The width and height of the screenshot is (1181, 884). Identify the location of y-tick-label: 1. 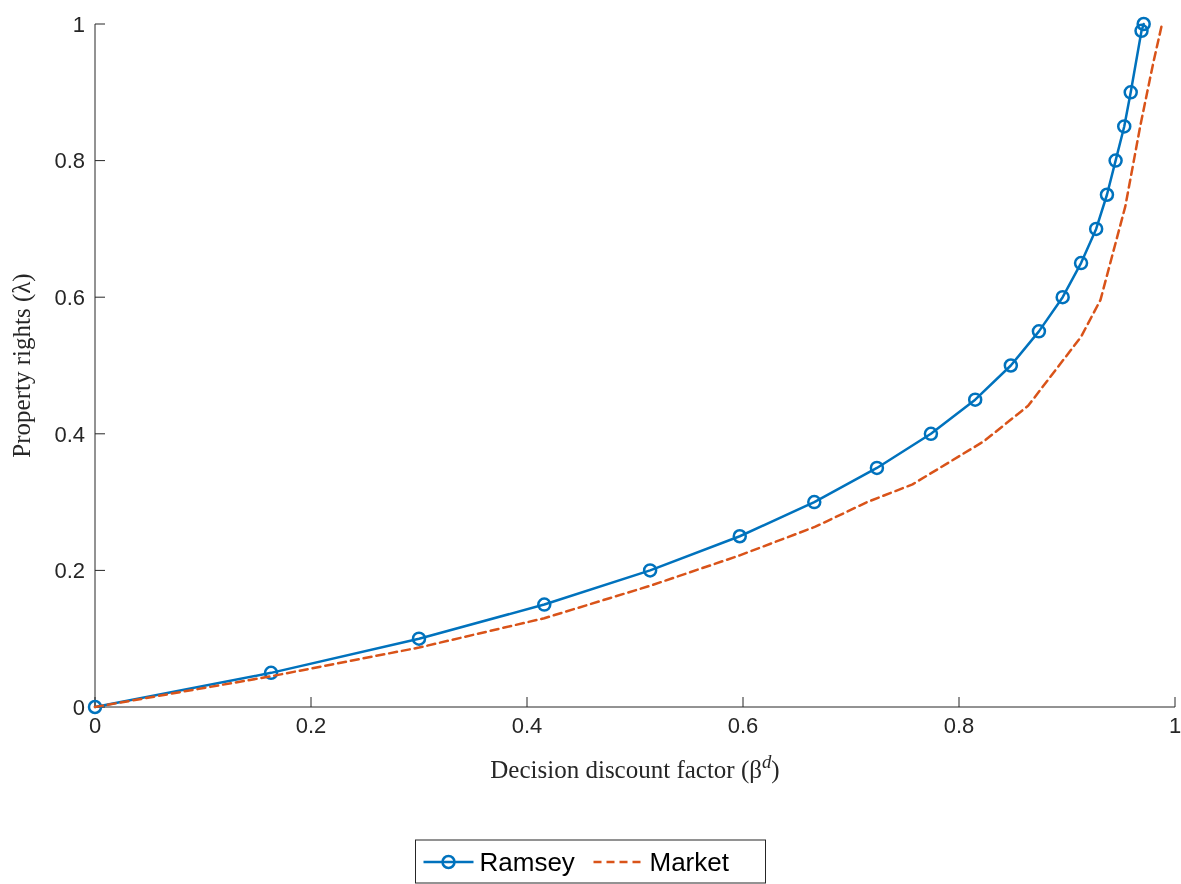
(78, 24).